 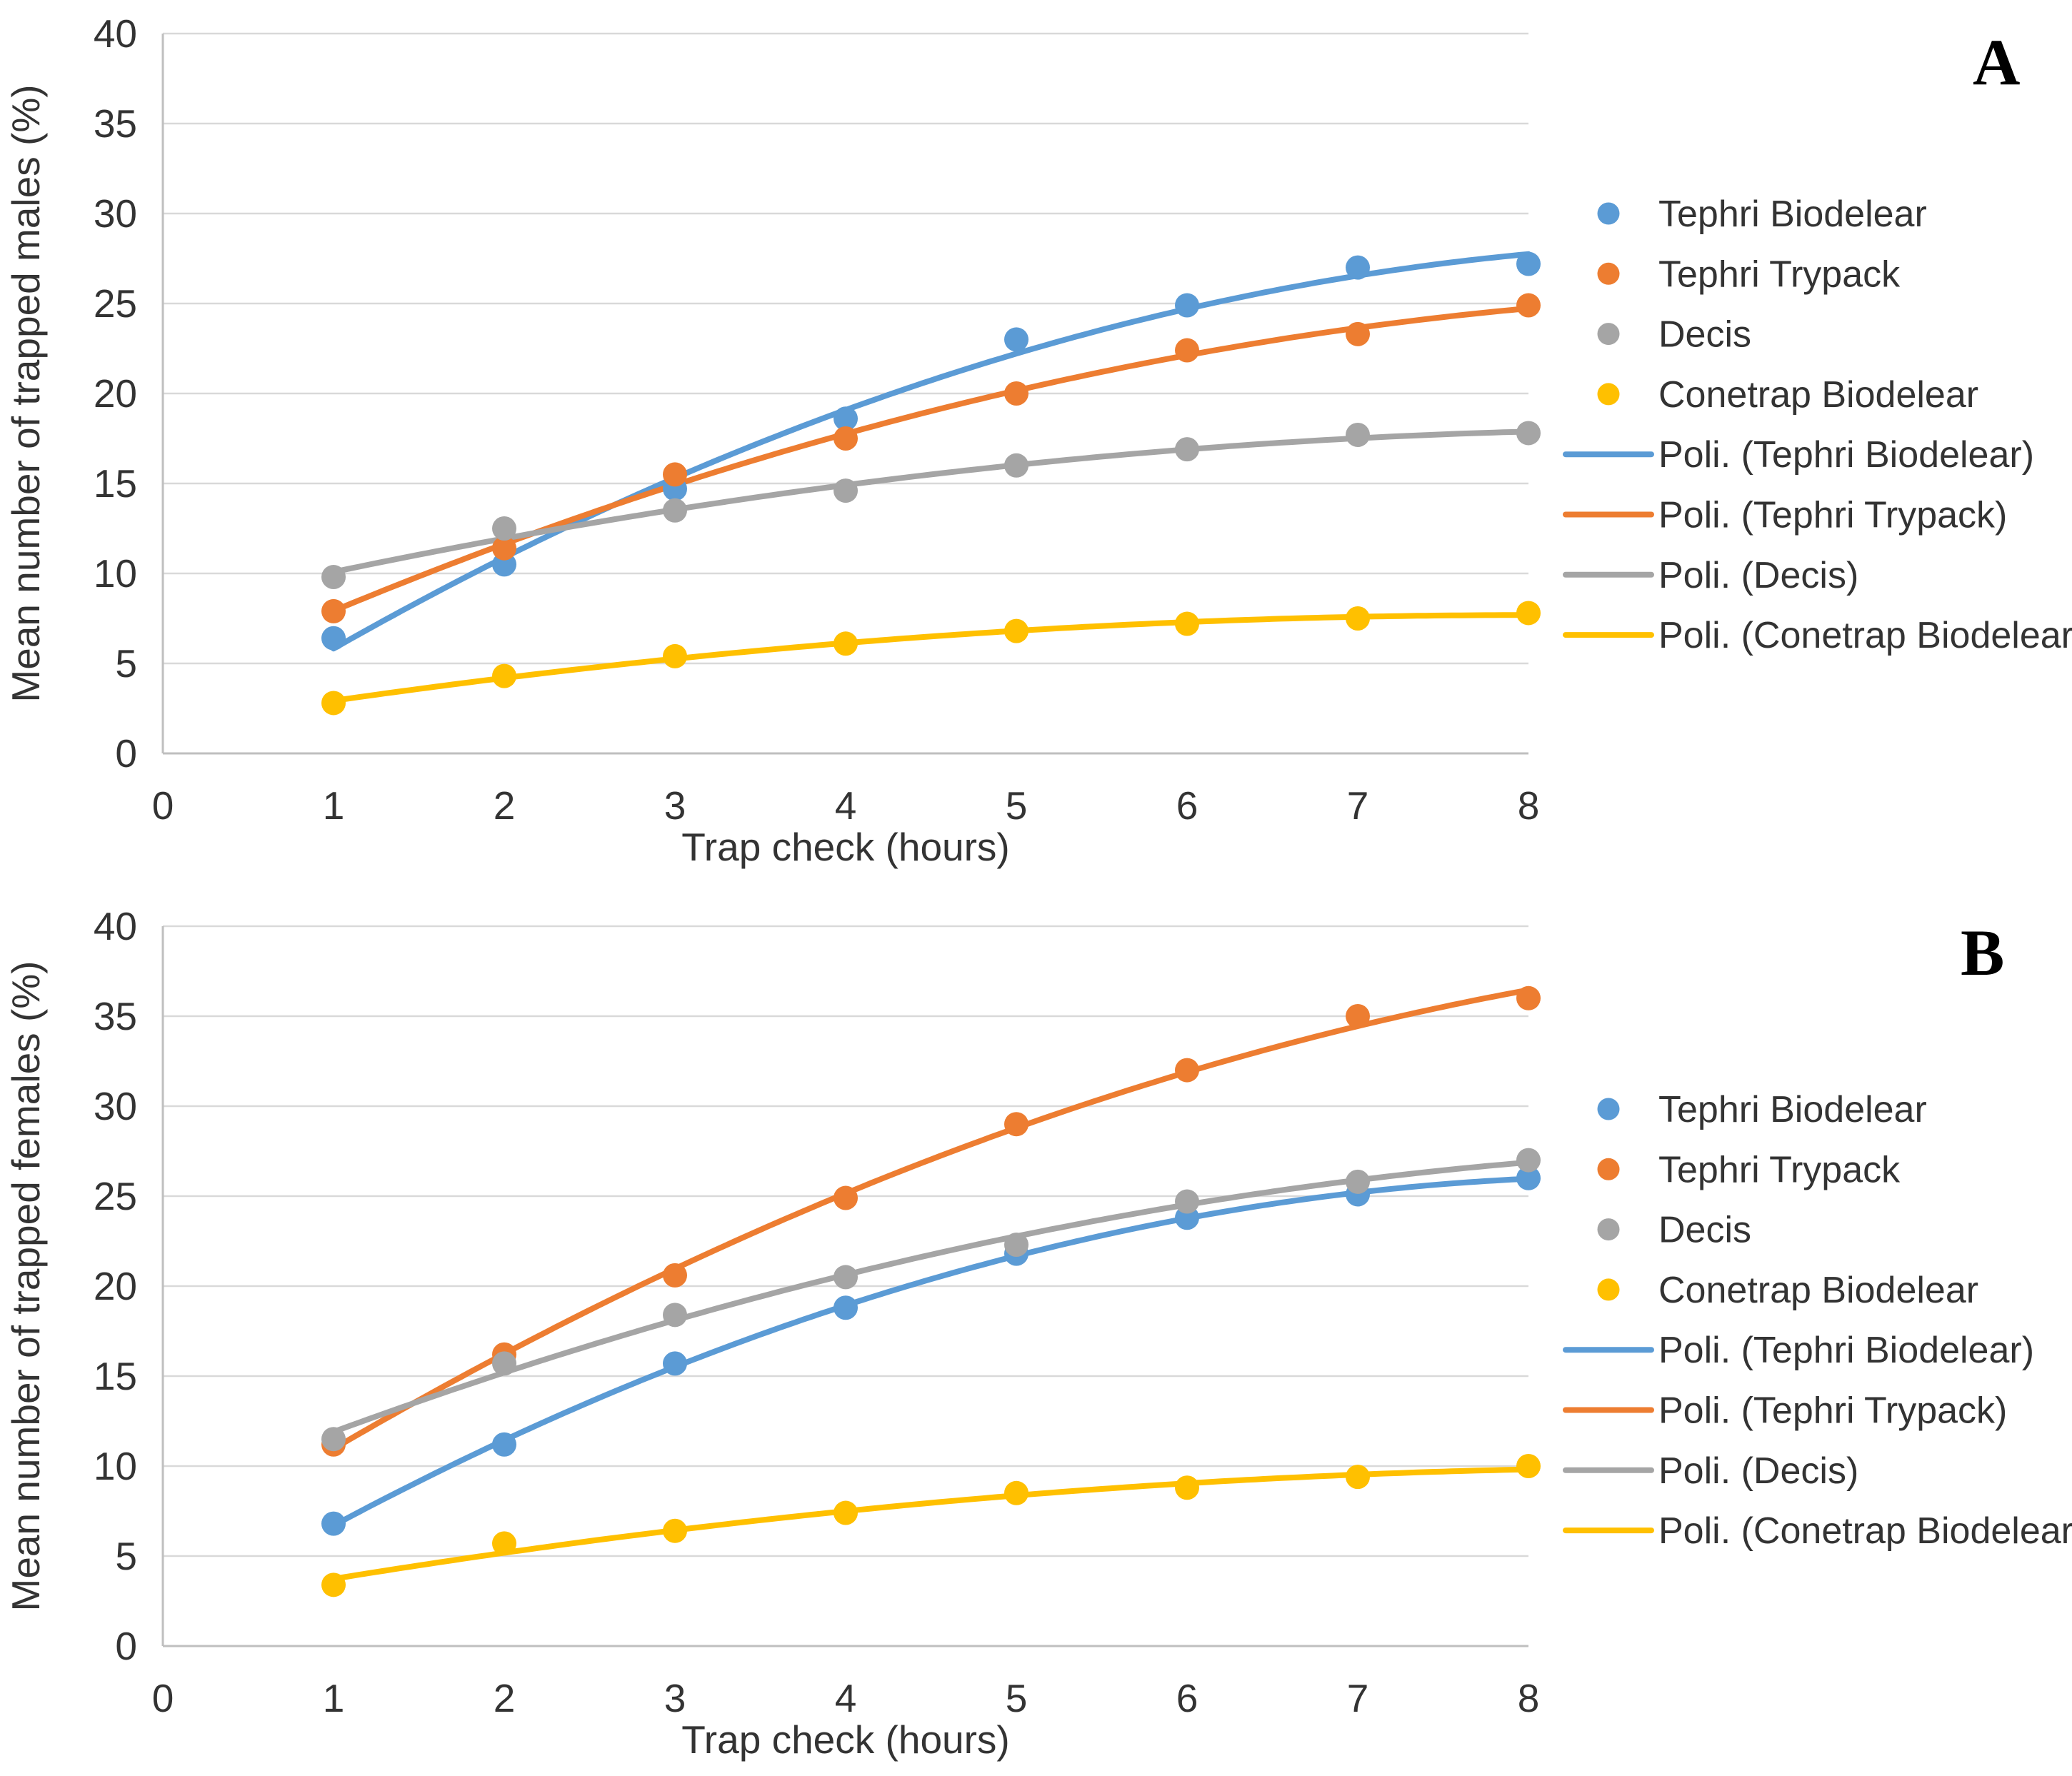 I want to click on legend-label: Poli. (Tephri Trypack), so click(x=1833, y=1411).